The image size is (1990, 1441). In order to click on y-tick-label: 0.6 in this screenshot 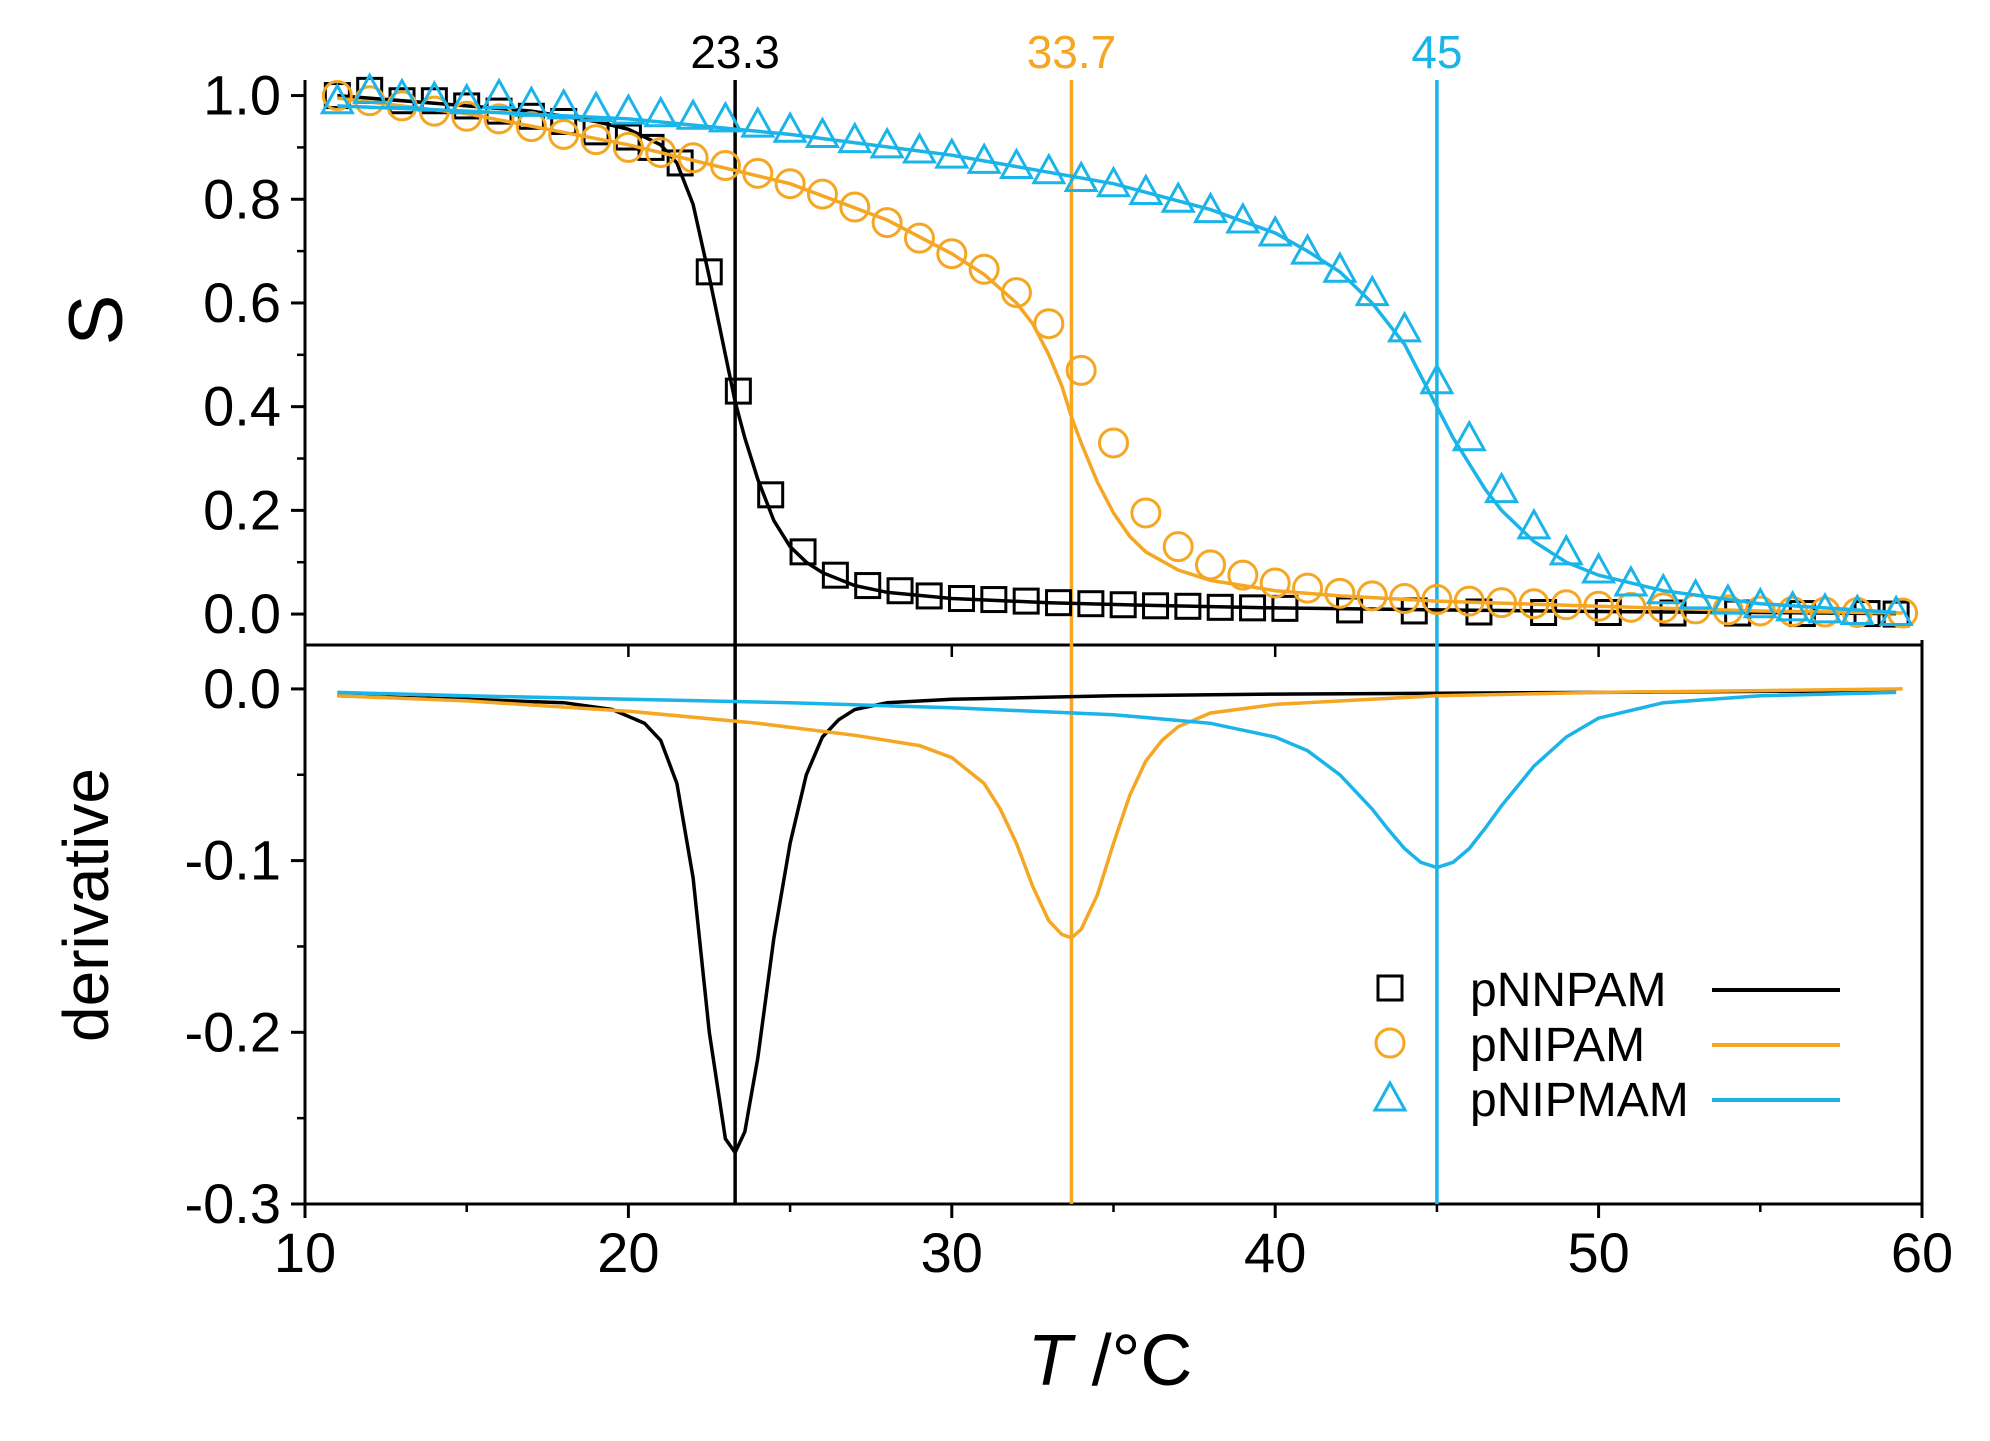, I will do `click(242, 302)`.